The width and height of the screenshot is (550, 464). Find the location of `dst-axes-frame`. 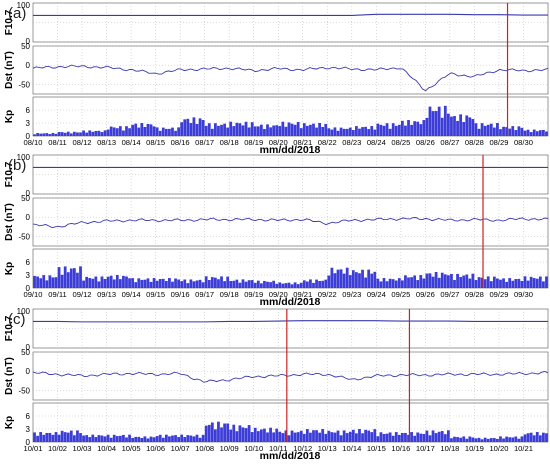

dst-axes-frame is located at coordinates (290, 222).